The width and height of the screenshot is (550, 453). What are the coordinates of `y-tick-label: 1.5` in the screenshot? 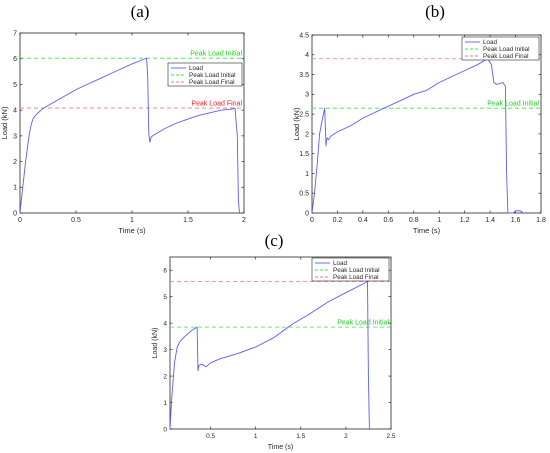 It's located at (304, 154).